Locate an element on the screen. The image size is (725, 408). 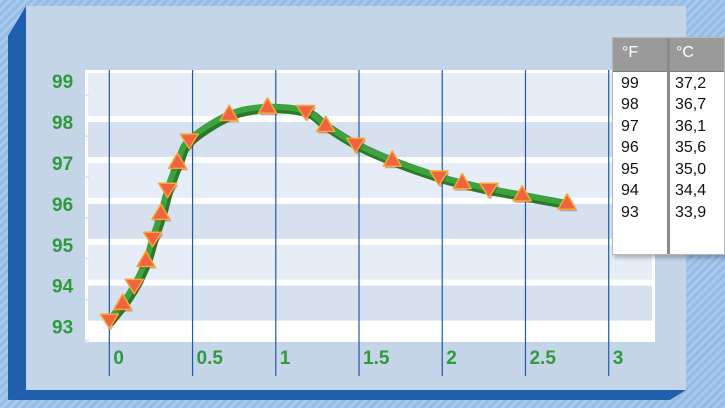
panel-side is located at coordinates (17, 203).